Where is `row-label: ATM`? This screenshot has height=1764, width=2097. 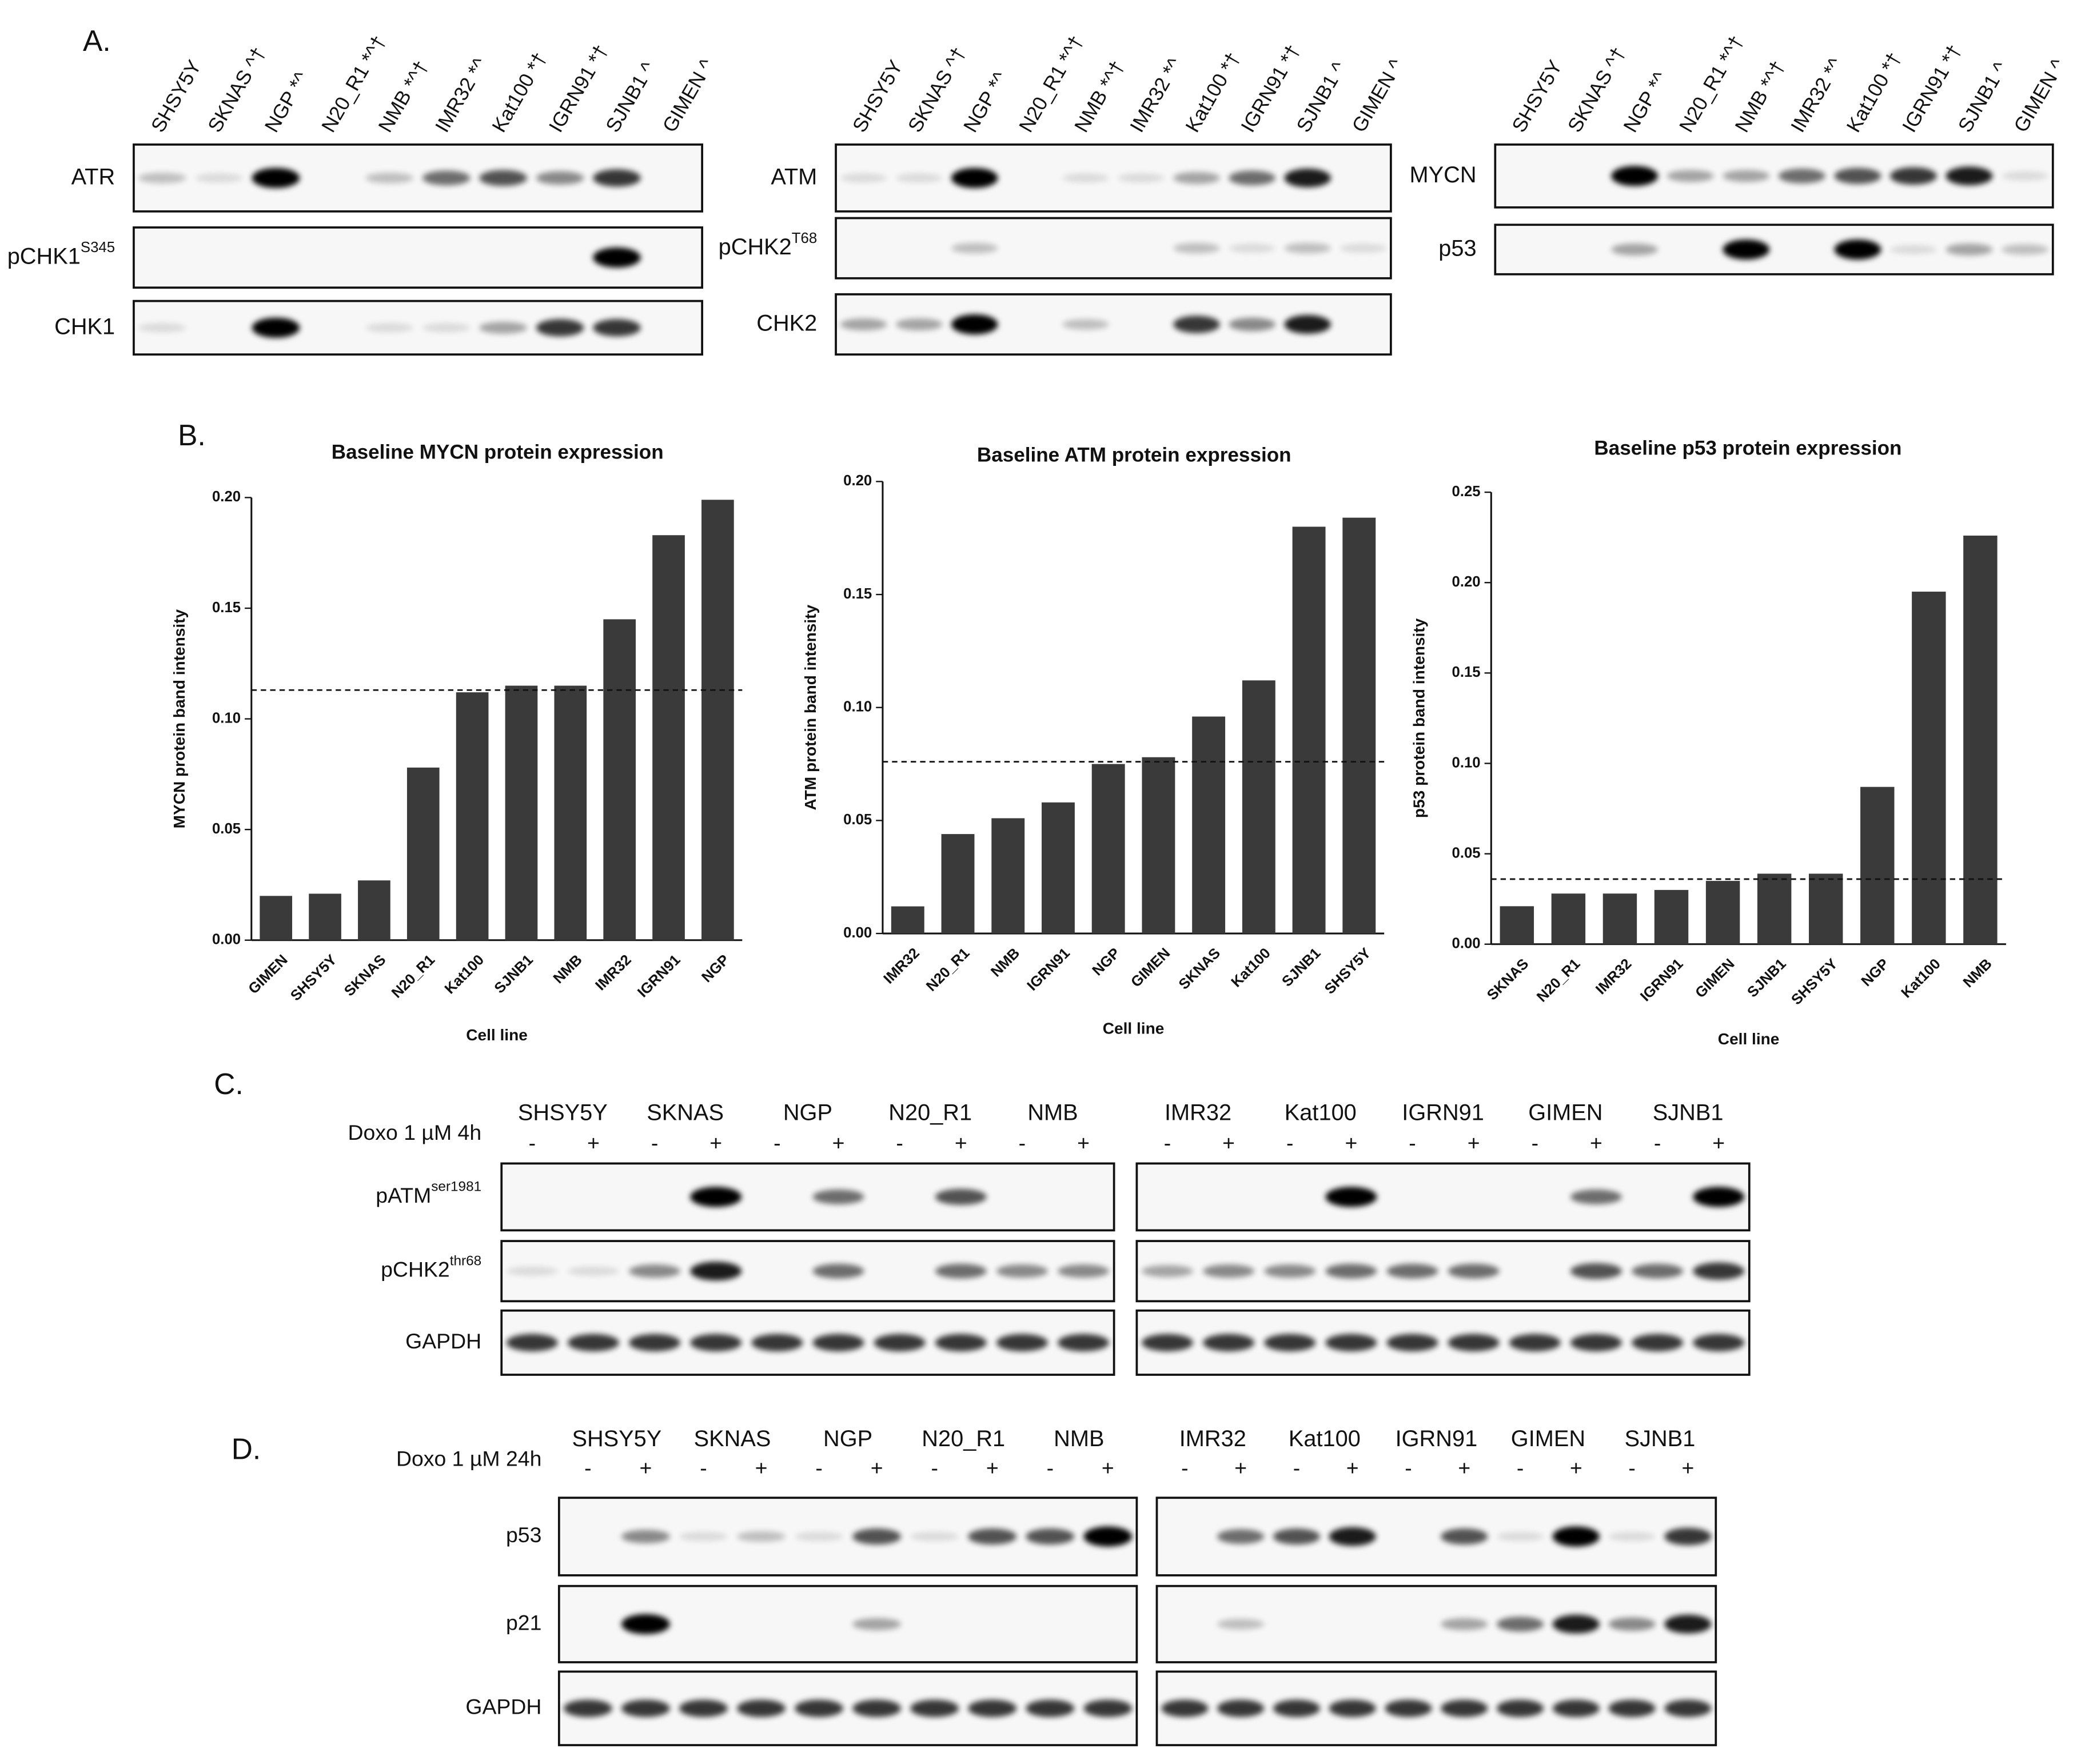
row-label: ATM is located at coordinates (794, 176).